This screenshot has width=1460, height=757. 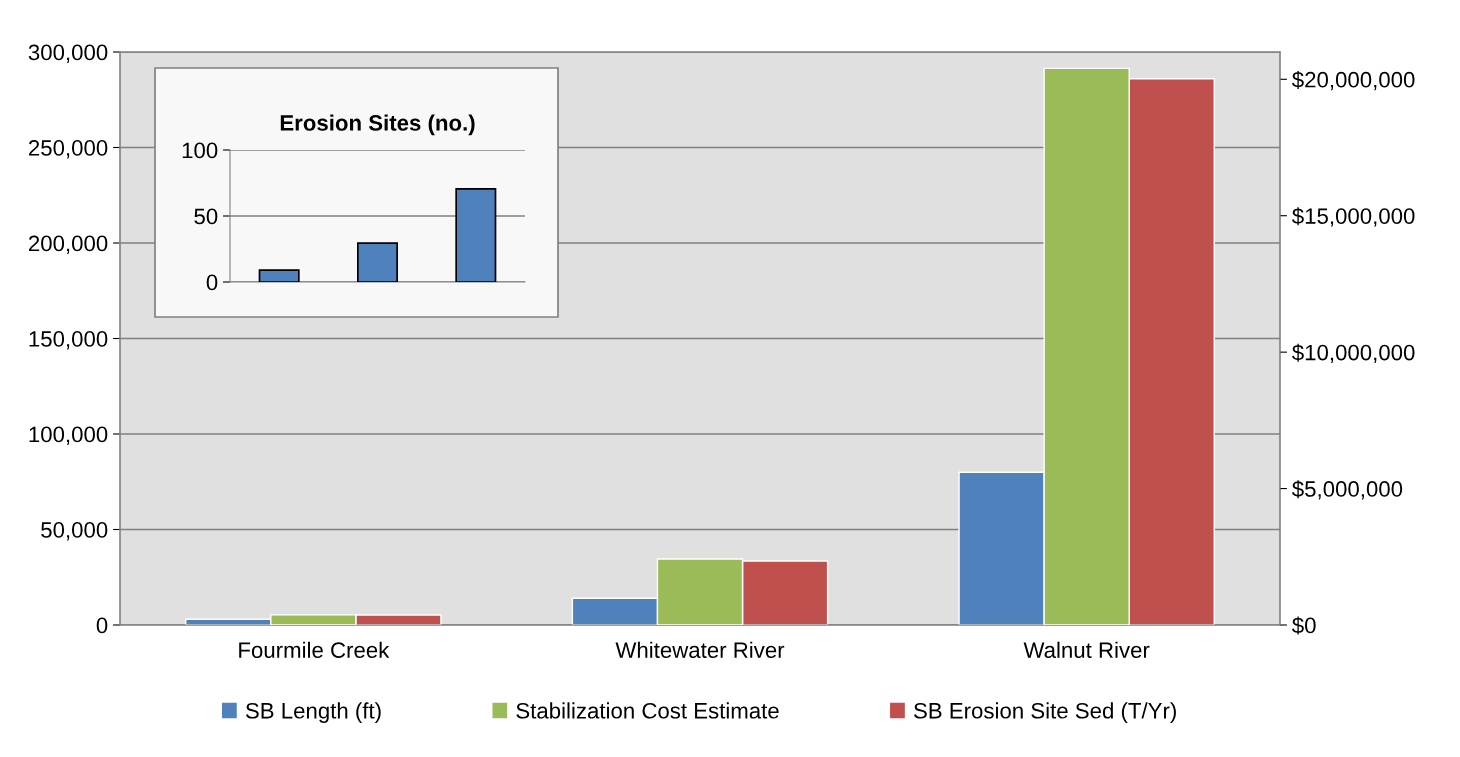 What do you see at coordinates (68, 244) in the screenshot?
I see `y-tick-label: 200,000` at bounding box center [68, 244].